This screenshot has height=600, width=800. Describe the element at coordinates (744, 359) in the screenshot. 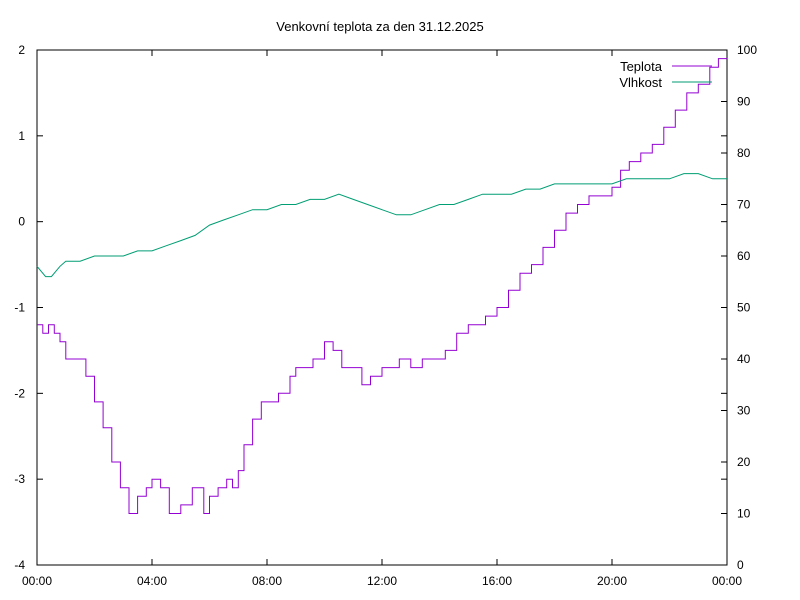

I see `y-right-tick-label: 40` at that location.